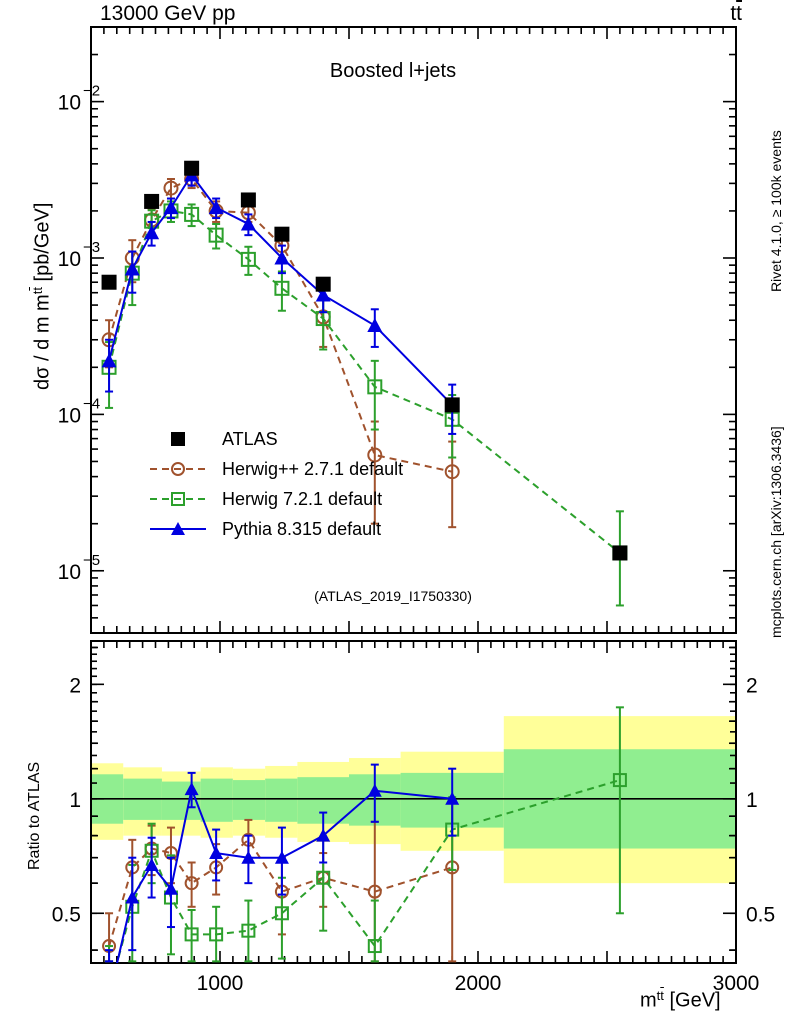 The image size is (786, 1024). I want to click on ratio-y-tick-label-right: 1, so click(752, 800).